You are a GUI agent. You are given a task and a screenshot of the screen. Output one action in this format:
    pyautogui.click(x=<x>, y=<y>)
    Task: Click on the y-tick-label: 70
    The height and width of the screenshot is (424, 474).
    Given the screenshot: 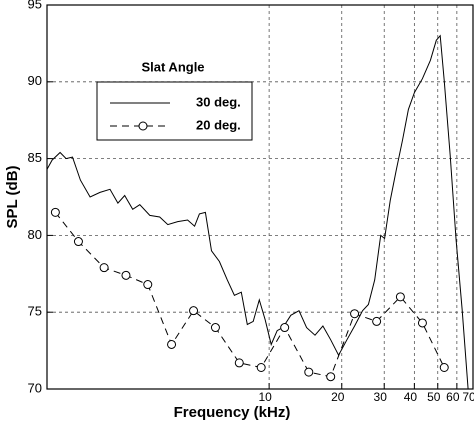 What is the action you would take?
    pyautogui.click(x=35, y=387)
    